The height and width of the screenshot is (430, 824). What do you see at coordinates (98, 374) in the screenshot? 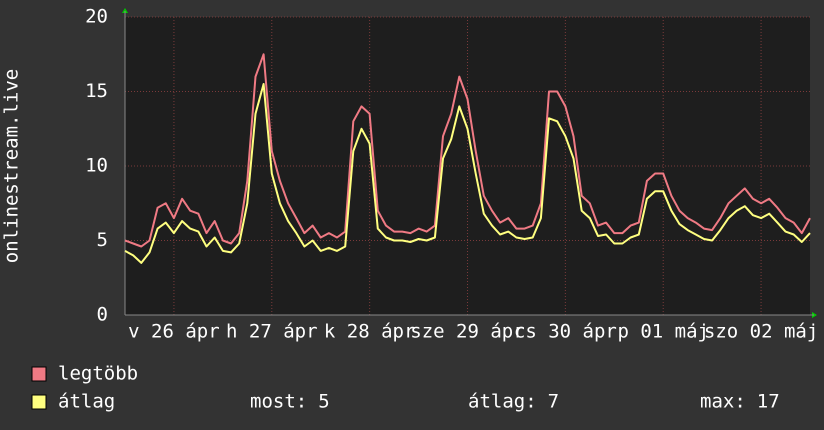
I see `legend-label: legtöbb` at bounding box center [98, 374].